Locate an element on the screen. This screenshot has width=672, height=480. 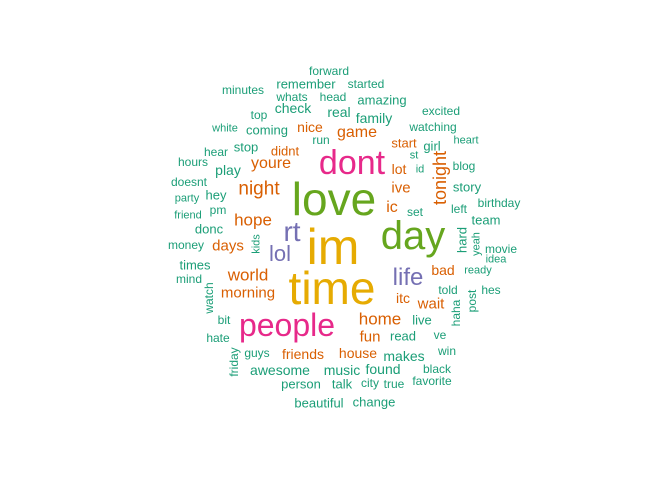
word-hes: hes is located at coordinates (491, 290).